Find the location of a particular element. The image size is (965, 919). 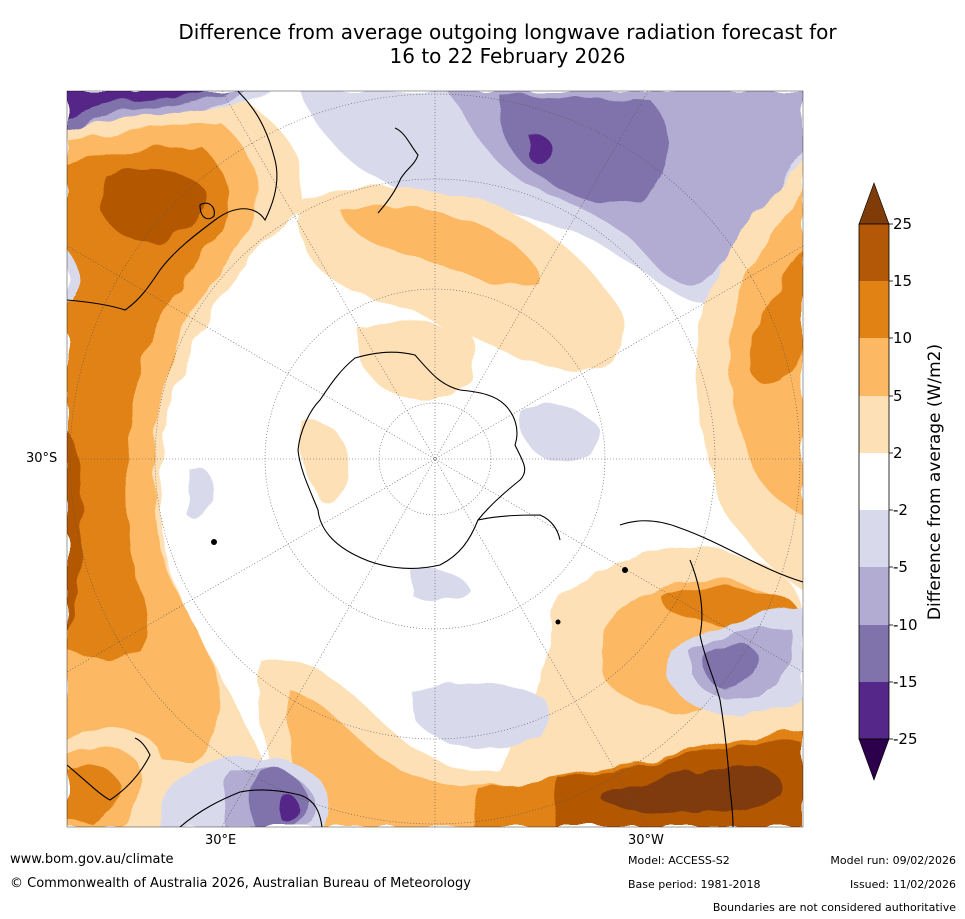

colorbar-swatch-m5-m10 is located at coordinates (874, 596).